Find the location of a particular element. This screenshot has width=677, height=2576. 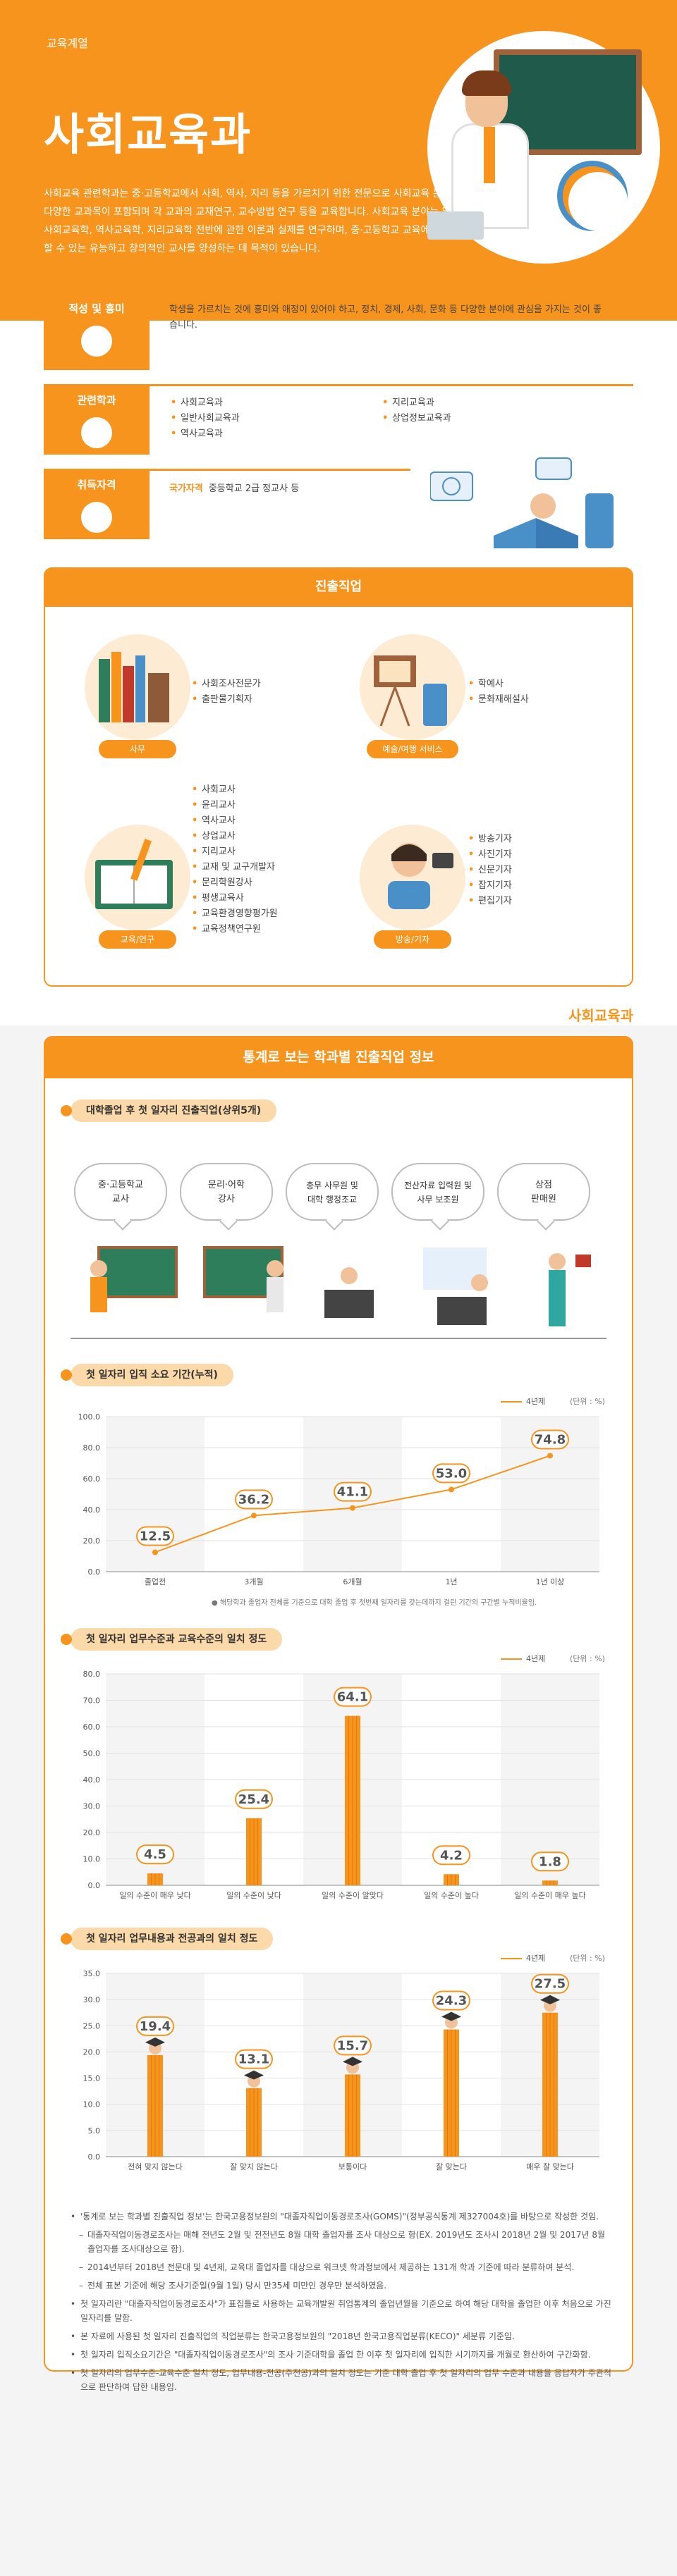

x-tick-label: 매우 잘 맞는다 is located at coordinates (550, 2166).